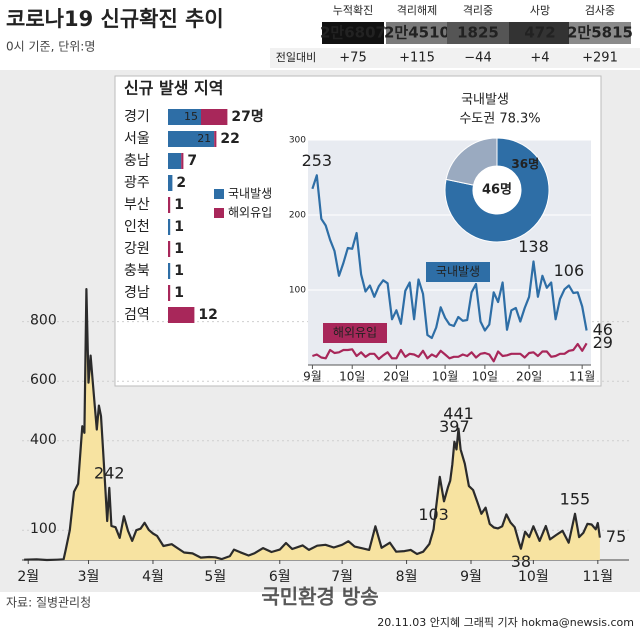  I want to click on total-label: 2, so click(181, 183).